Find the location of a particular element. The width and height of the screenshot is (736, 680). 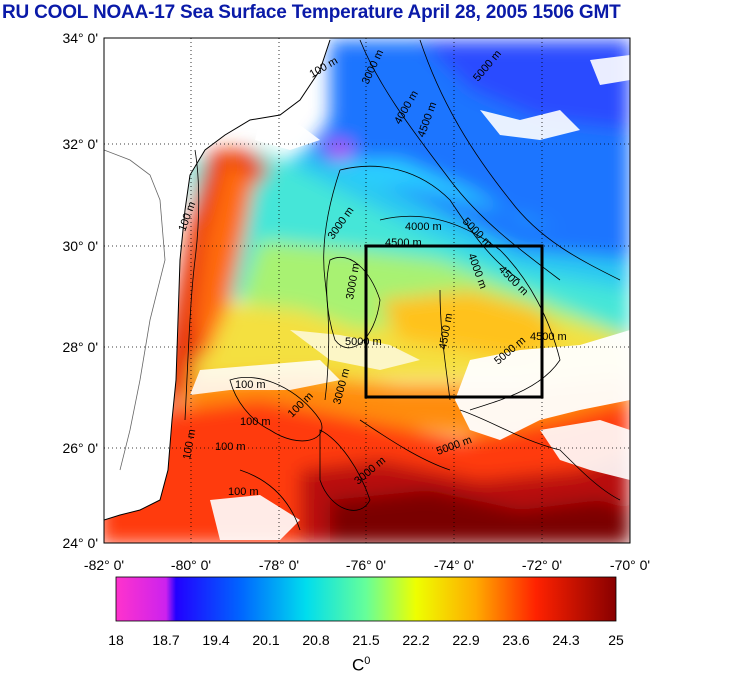

unit-base: C is located at coordinates (358, 665).